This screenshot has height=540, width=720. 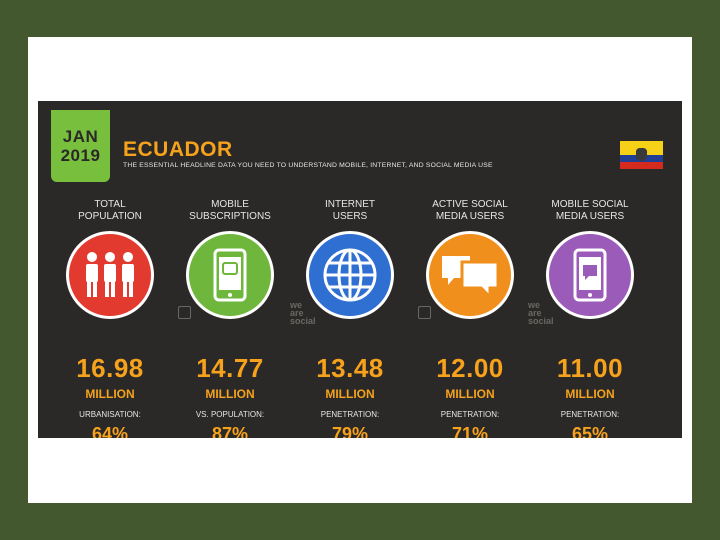 I want to click on mobile-chat-icon, so click(x=590, y=275).